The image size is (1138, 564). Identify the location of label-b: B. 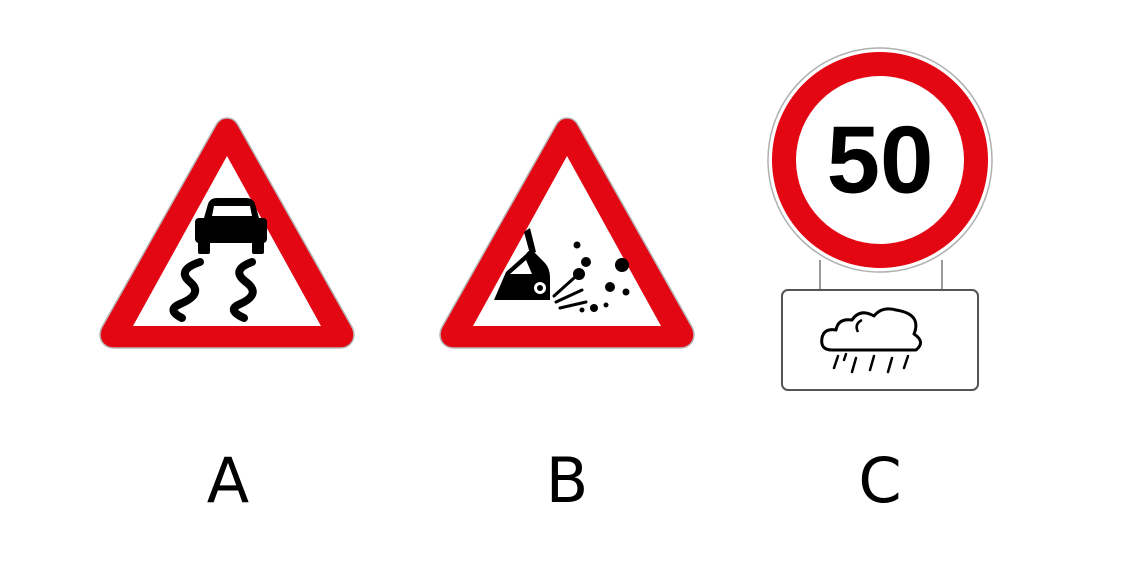
(567, 480).